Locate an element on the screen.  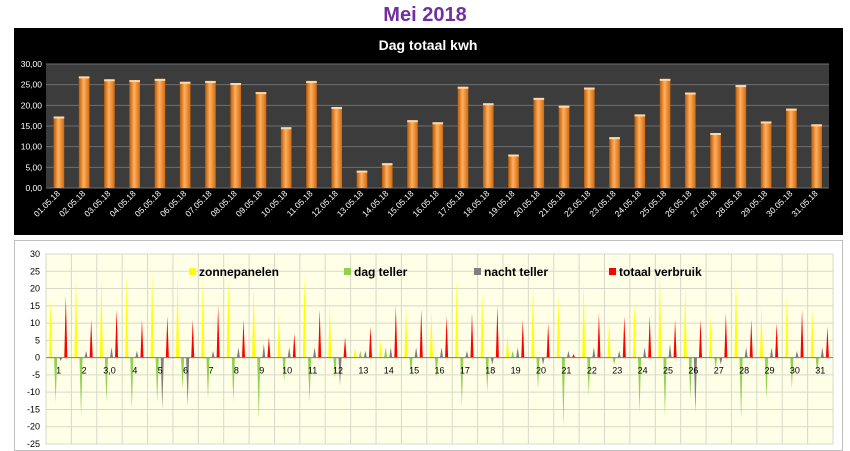
legend-label: totaal verbruik is located at coordinates (660, 272).